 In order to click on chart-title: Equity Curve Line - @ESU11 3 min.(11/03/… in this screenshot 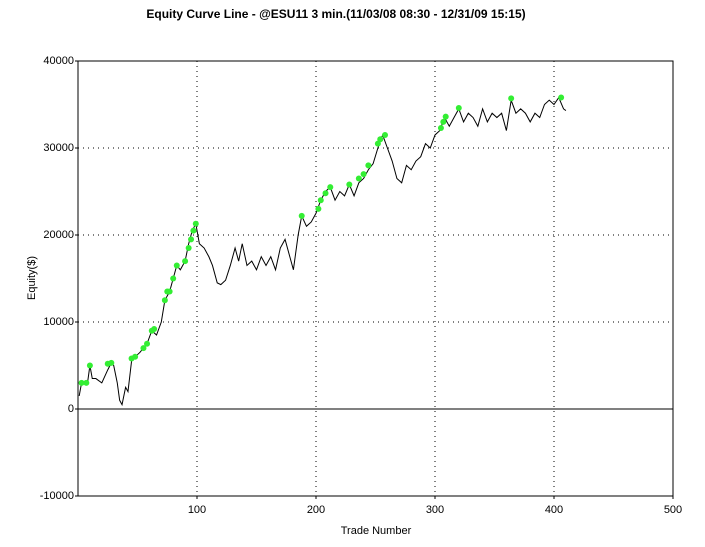, I will do `click(335, 14)`.